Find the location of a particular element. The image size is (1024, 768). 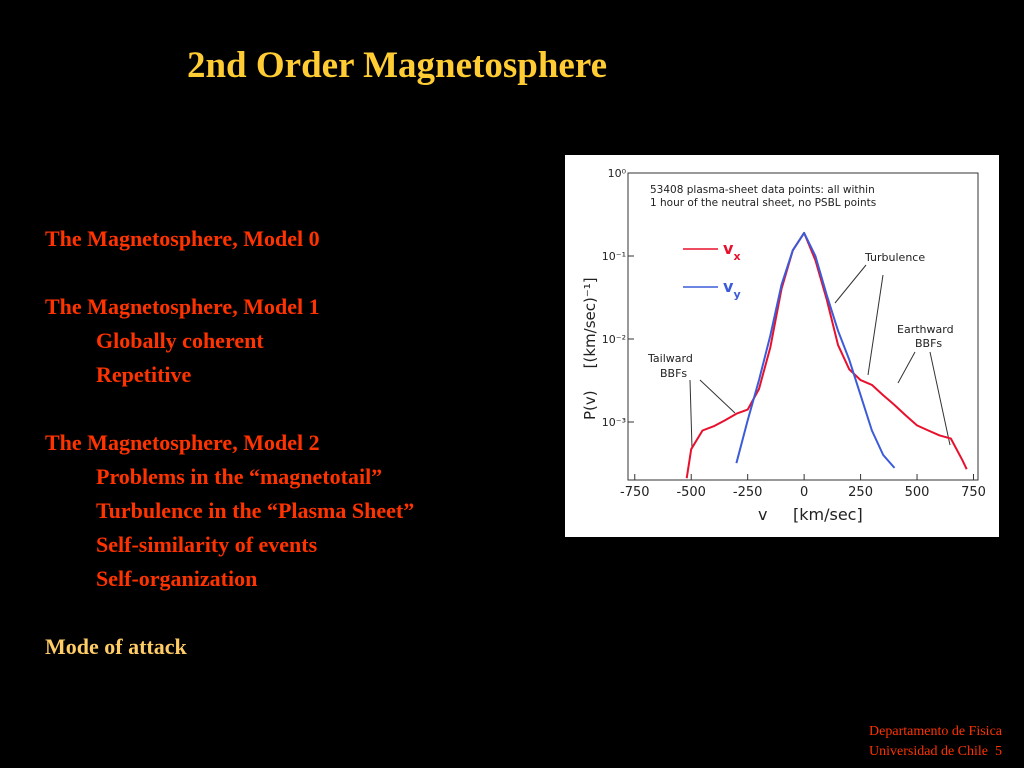

y-axis-label: P(v) [(km/sec)⁻¹] is located at coordinates (590, 348).